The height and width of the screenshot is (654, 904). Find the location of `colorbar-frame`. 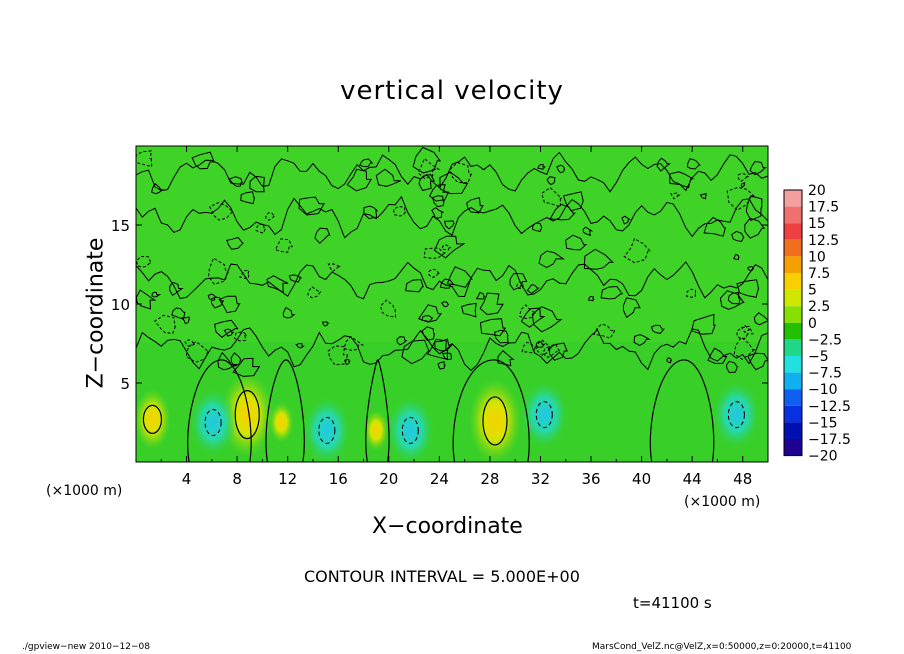

colorbar-frame is located at coordinates (793, 323).